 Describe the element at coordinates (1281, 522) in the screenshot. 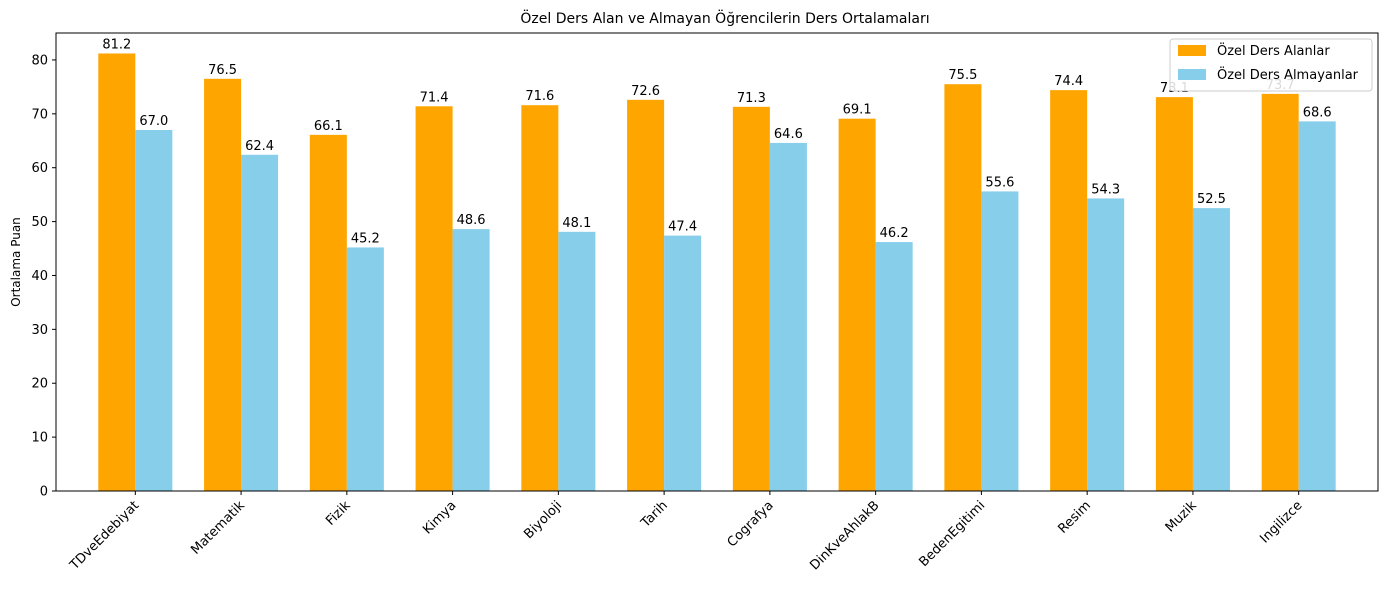

I see `x-tick-label: Ingilizce` at that location.